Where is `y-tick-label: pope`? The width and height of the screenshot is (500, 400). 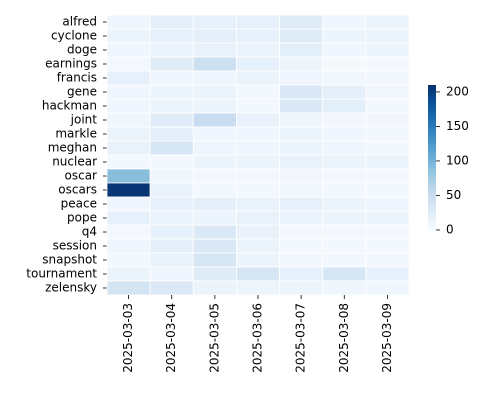
y-tick-label: pope is located at coordinates (82, 218).